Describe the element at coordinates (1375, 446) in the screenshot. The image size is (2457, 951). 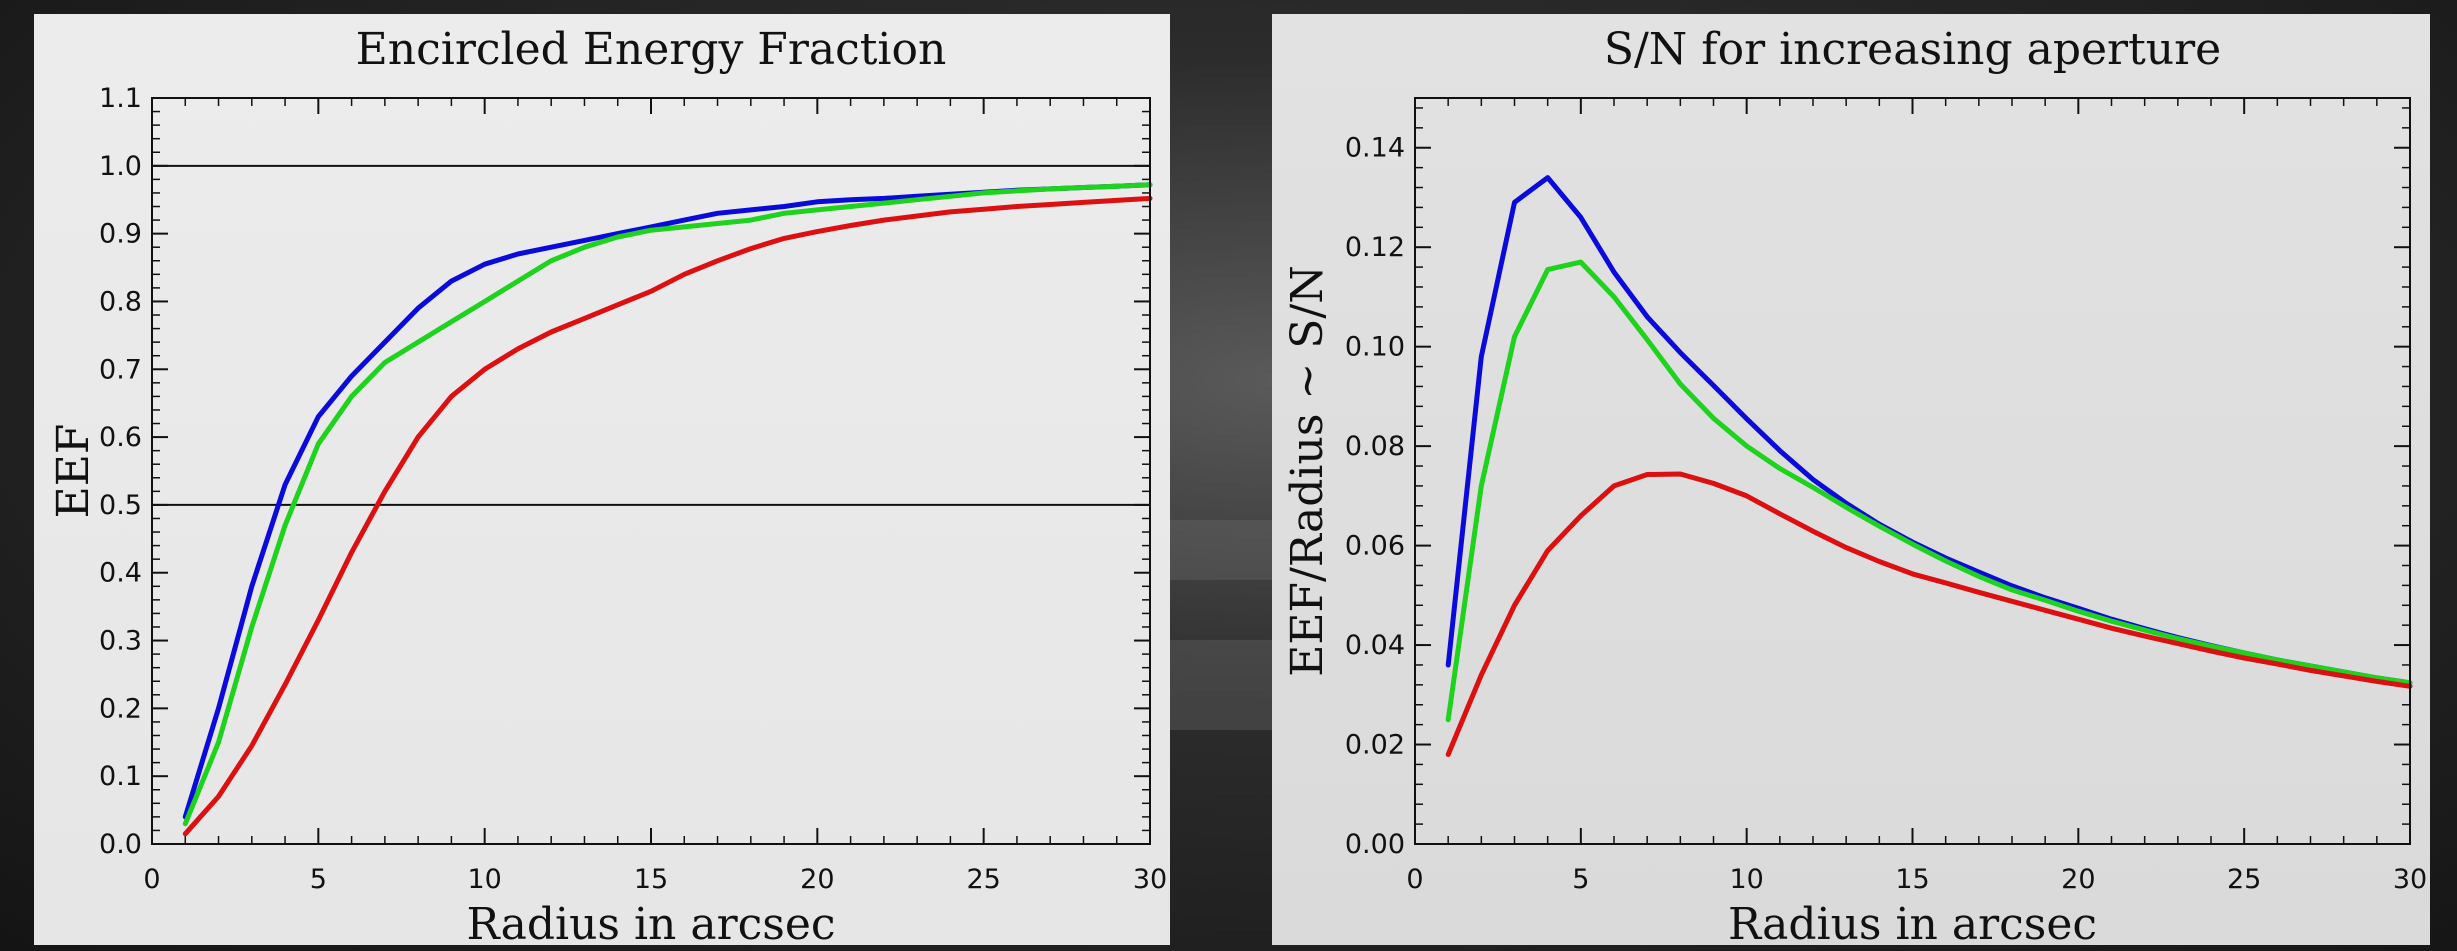
I see `y-tick-label: 0.08` at that location.